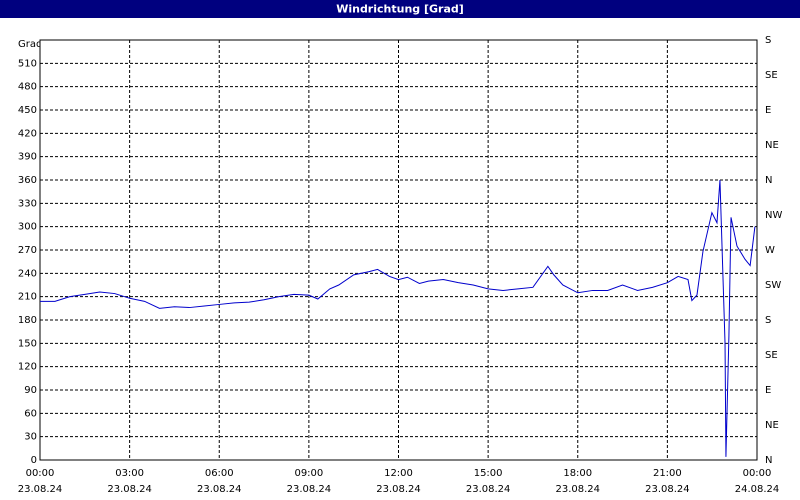 This screenshot has width=800, height=500. I want to click on y-tick-label: 330, so click(27, 203).